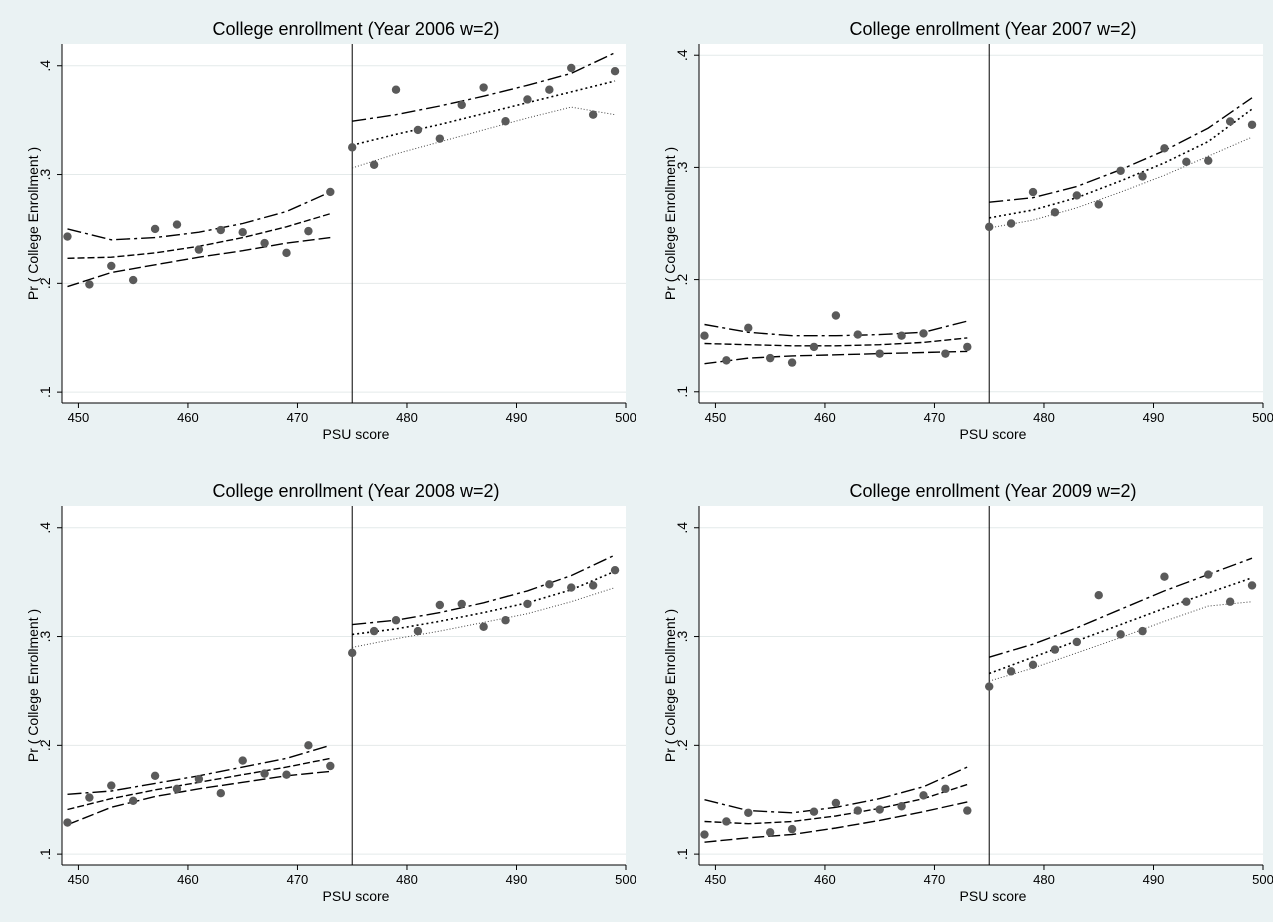  Describe the element at coordinates (992, 29) in the screenshot. I see `chart-title: College enrollment (Year 2007 w=2)` at that location.